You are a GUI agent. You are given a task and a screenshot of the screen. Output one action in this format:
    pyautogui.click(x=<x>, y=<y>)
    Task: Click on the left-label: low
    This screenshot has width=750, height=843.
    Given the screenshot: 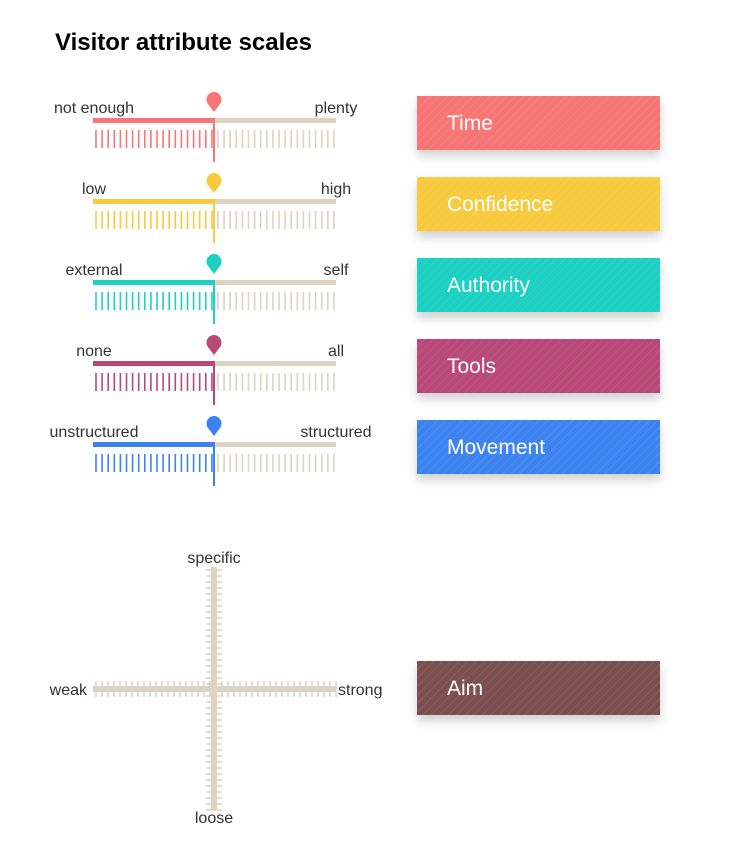 What is the action you would take?
    pyautogui.click(x=94, y=189)
    